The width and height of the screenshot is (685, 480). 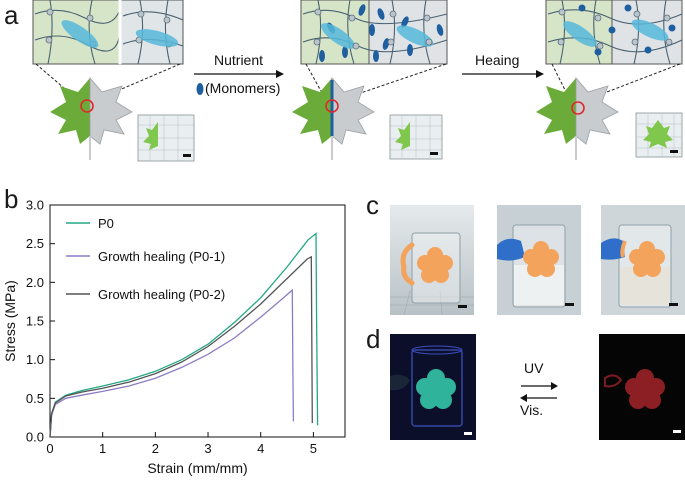 What do you see at coordinates (11, 15) in the screenshot?
I see `panel-a-label: a` at bounding box center [11, 15].